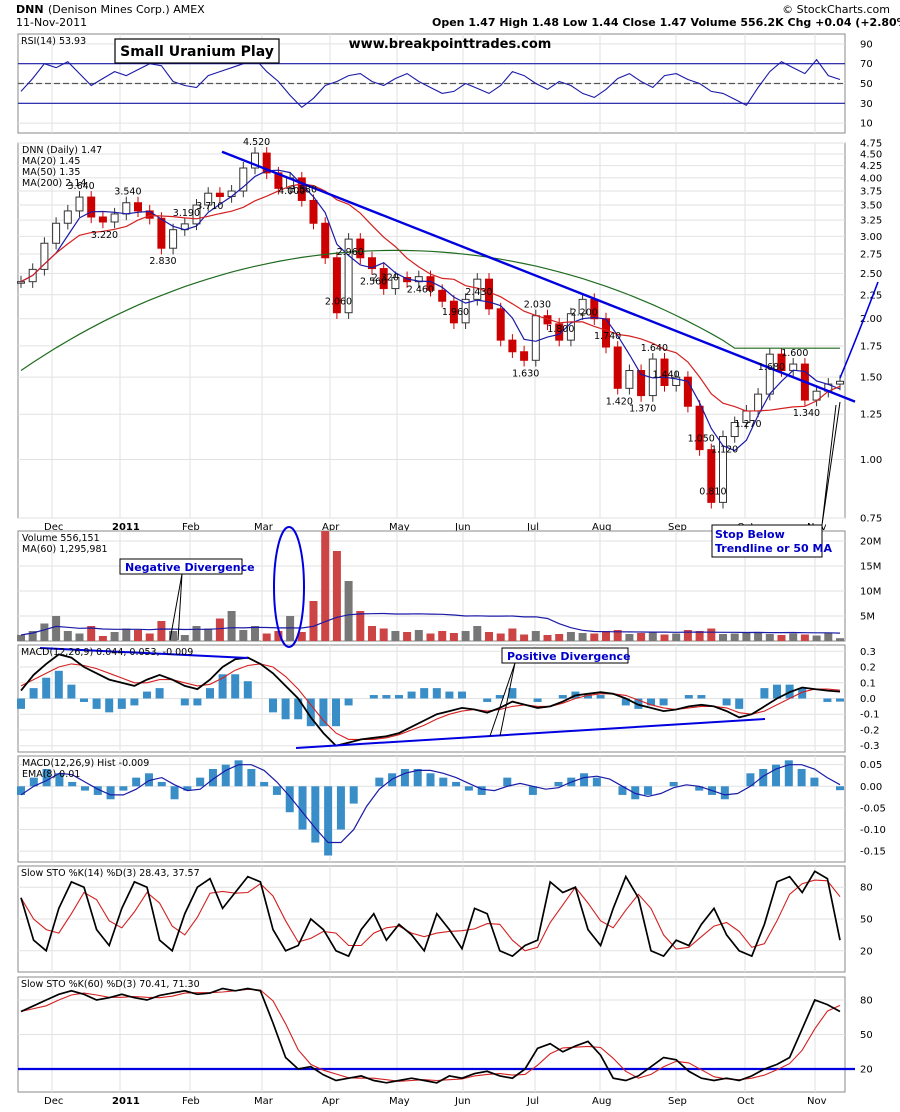  Describe the element at coordinates (430, 1035) in the screenshot. I see `sto60-k-line` at that location.